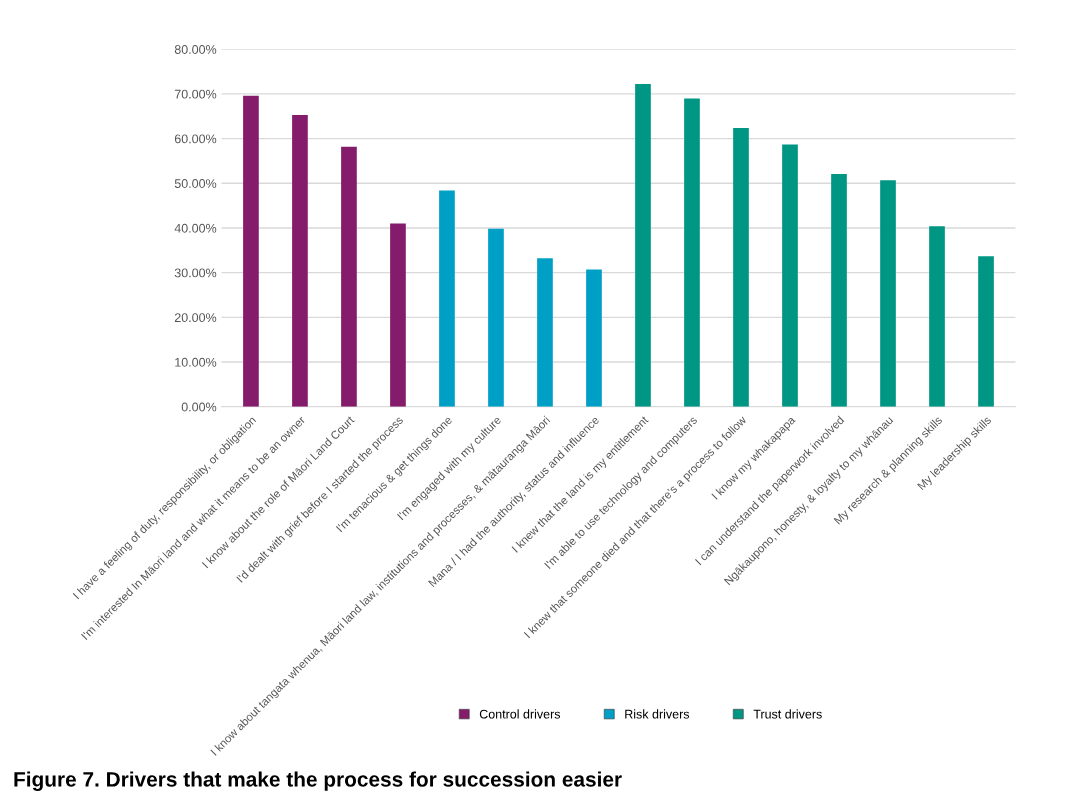 The width and height of the screenshot is (1086, 807). What do you see at coordinates (657, 714) in the screenshot?
I see `legend-label: Risk drivers` at bounding box center [657, 714].